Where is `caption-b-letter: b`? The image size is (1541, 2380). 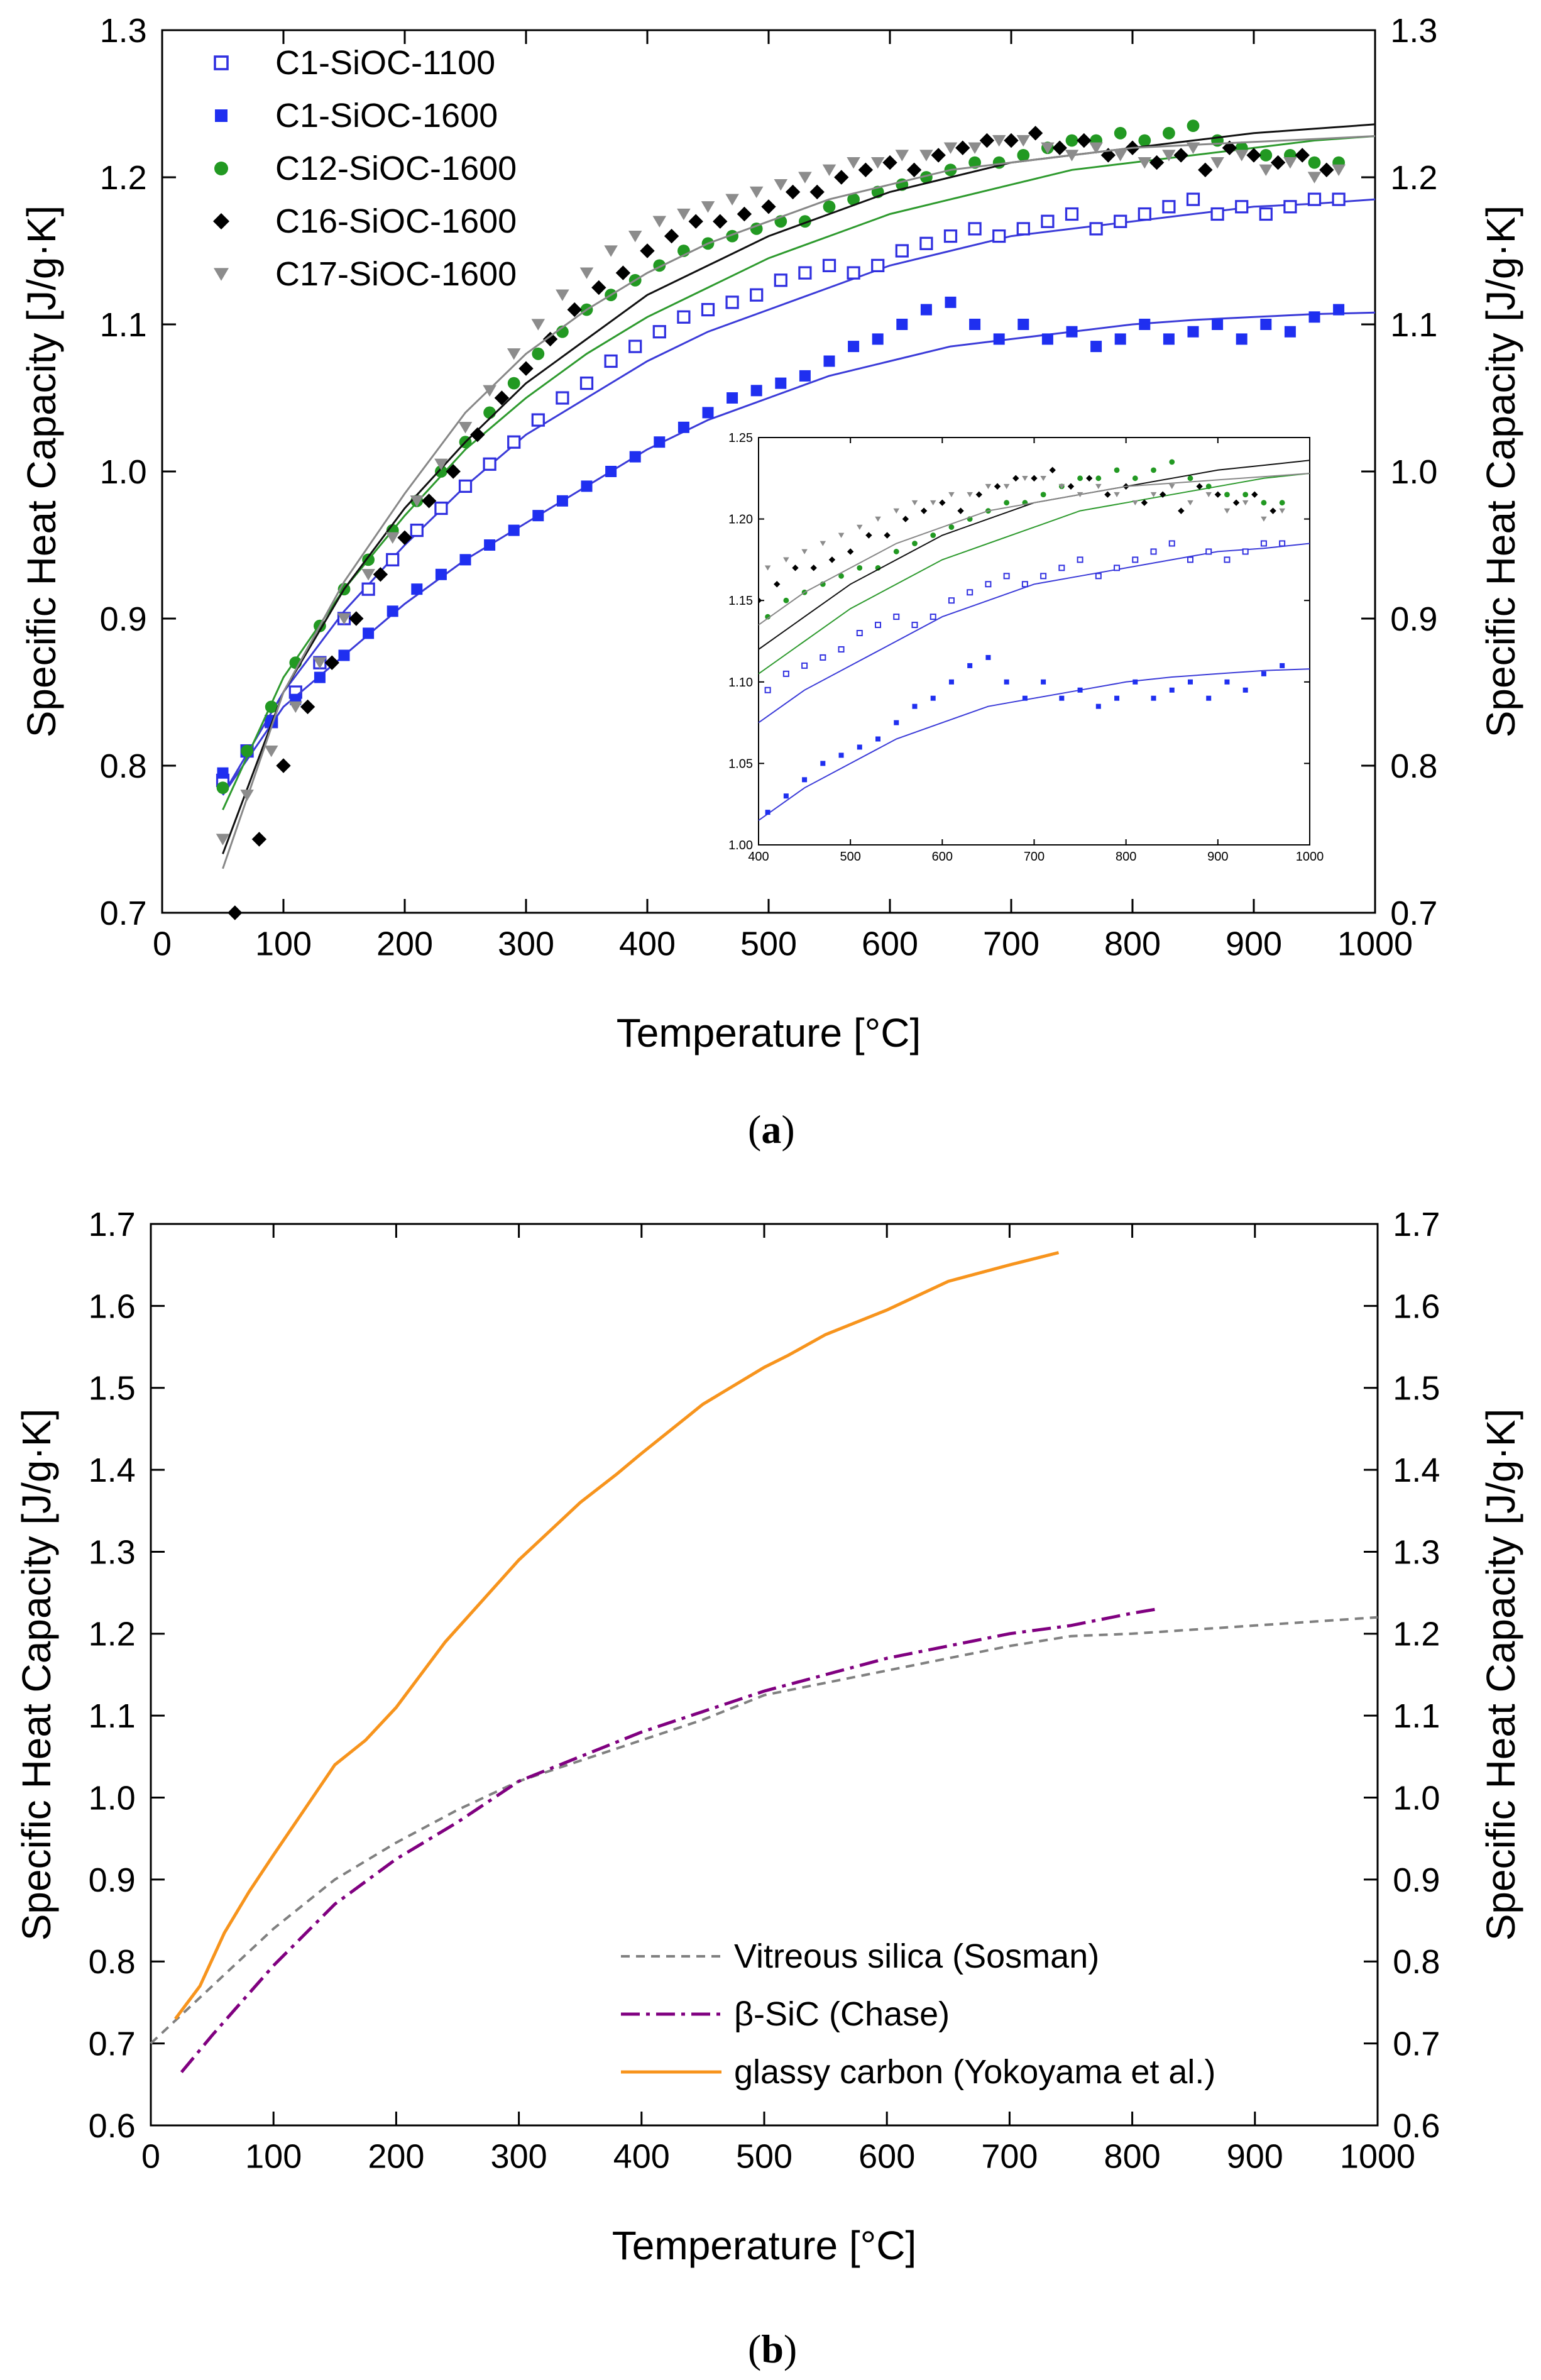 caption-b-letter: b is located at coordinates (772, 2349).